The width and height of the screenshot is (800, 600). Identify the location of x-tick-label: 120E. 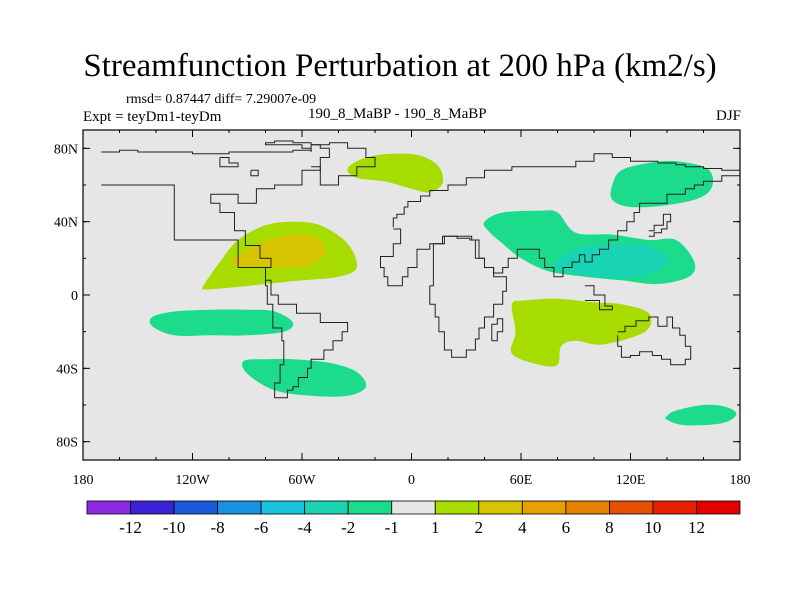
(631, 480).